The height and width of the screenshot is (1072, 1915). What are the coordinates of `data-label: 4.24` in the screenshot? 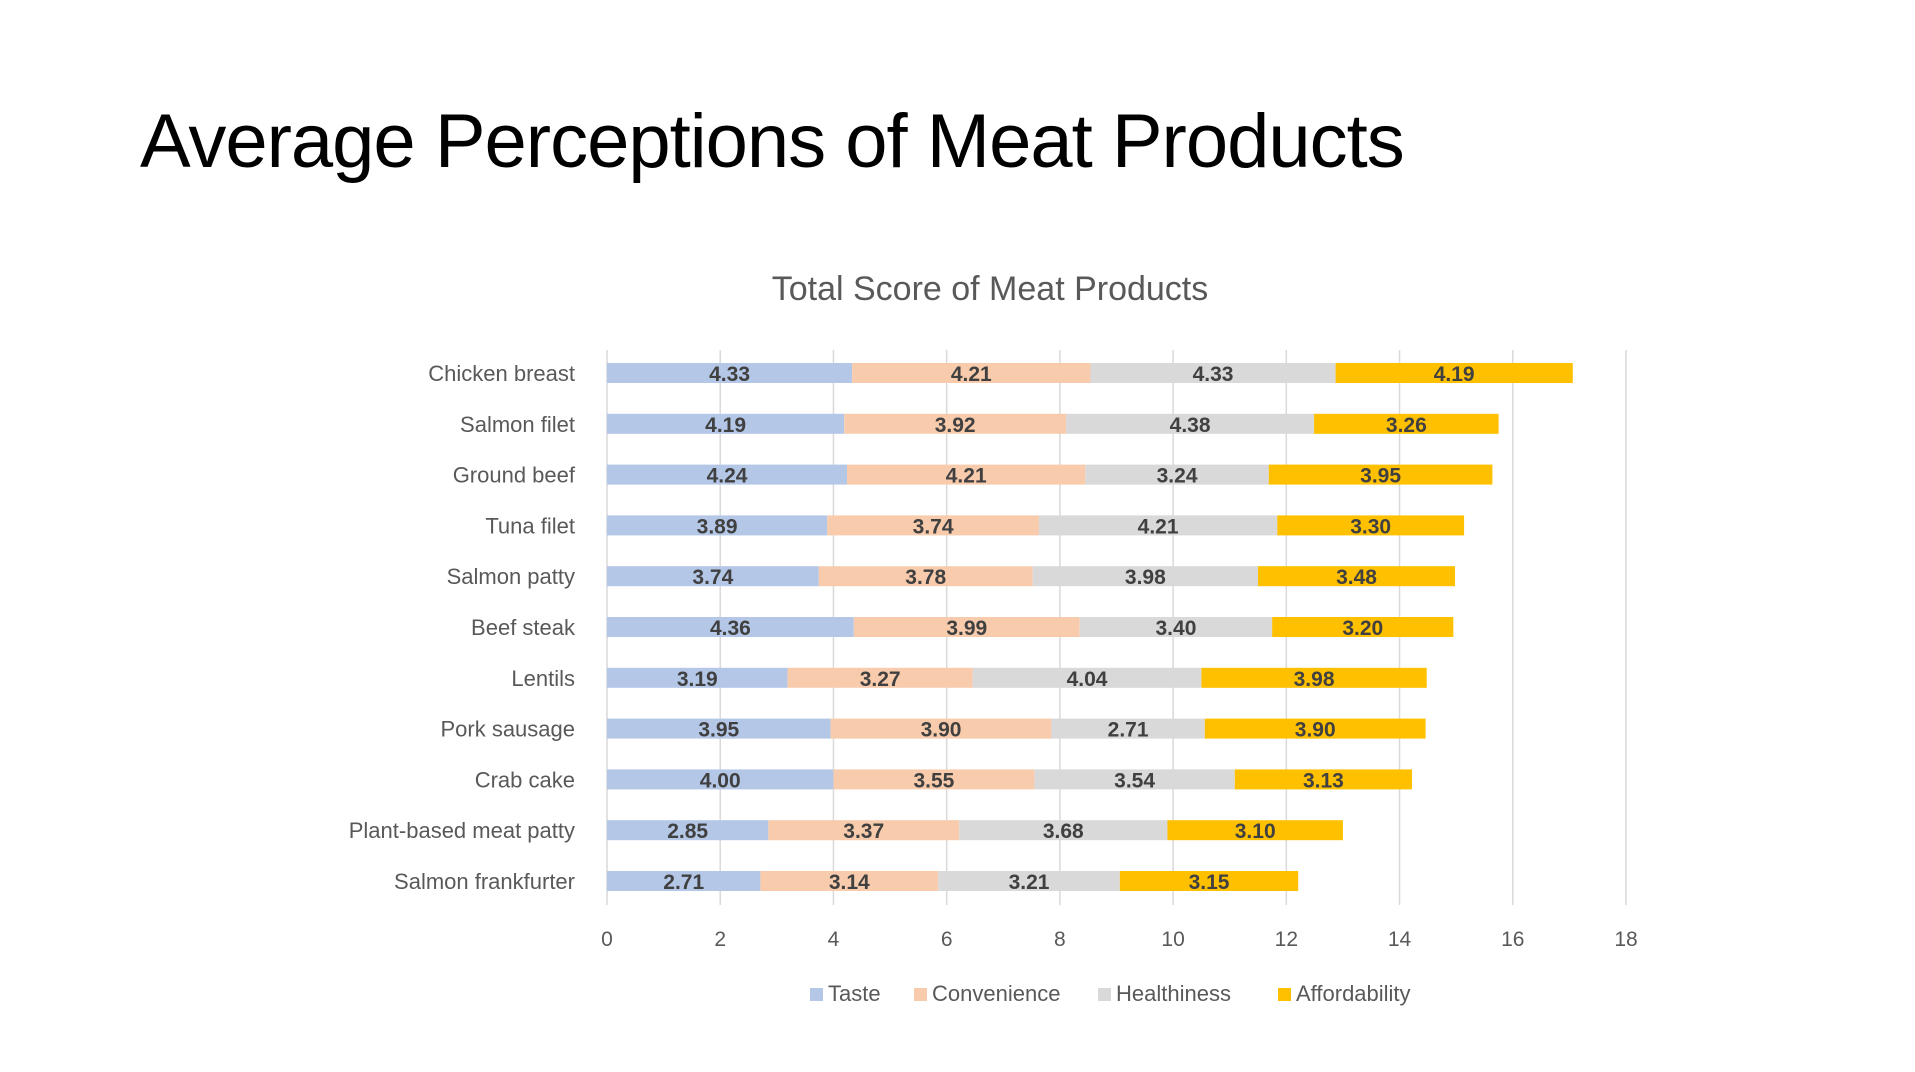 It's located at (727, 476).